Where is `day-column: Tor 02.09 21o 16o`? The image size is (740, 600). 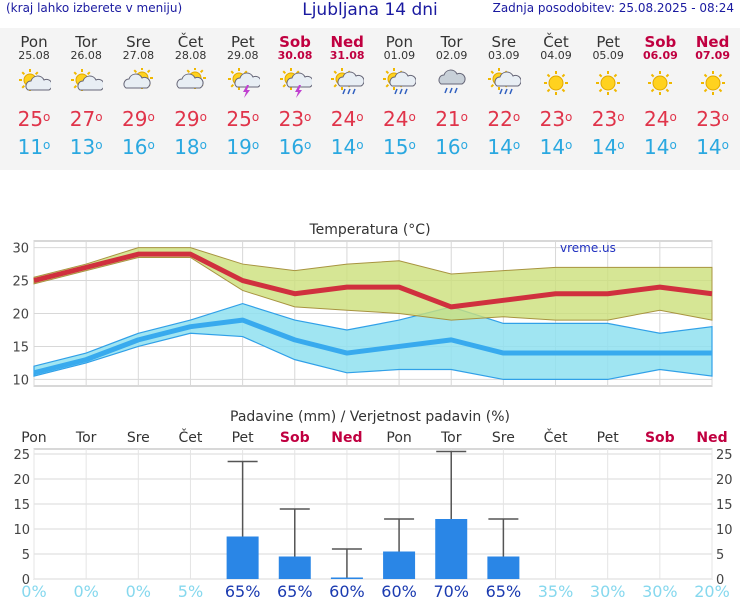
day-column: Tor 02.09 21o 16o is located at coordinates (452, 93).